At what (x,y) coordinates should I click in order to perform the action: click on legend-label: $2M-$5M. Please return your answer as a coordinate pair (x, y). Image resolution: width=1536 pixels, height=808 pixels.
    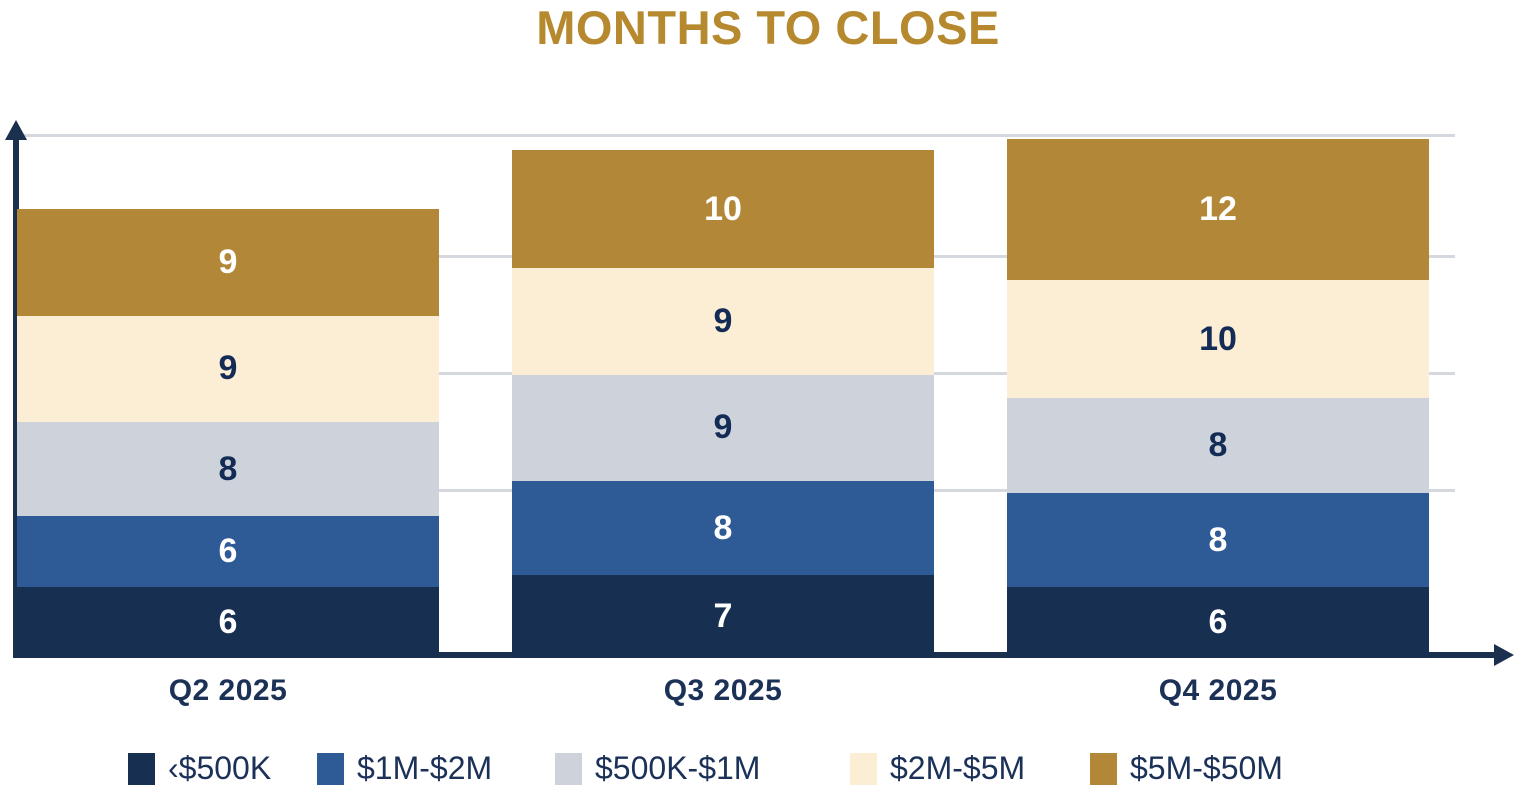
    Looking at the image, I should click on (958, 768).